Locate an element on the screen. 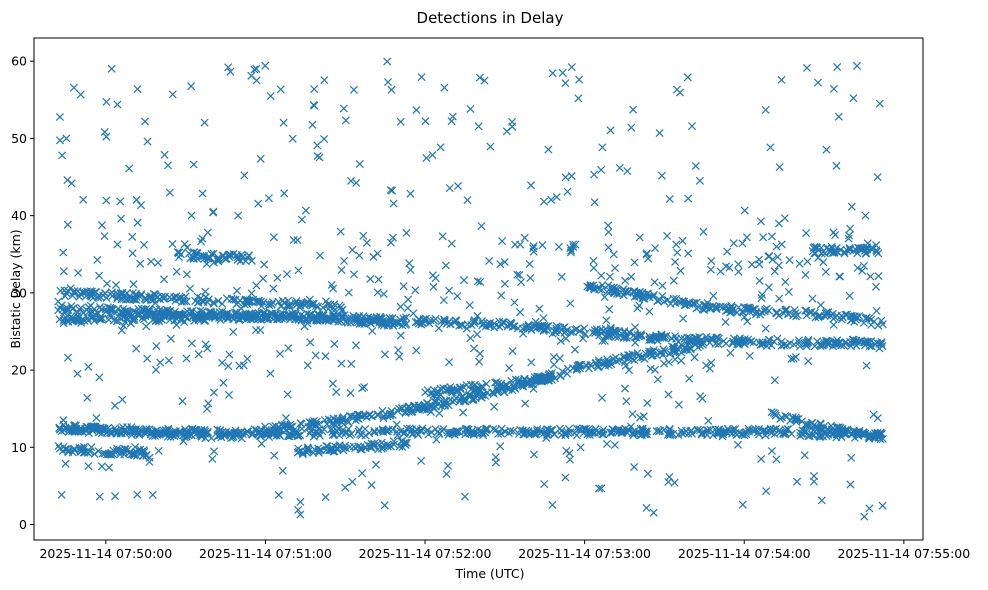 The width and height of the screenshot is (988, 590). y-tick-label-2: 20 is located at coordinates (19, 370).